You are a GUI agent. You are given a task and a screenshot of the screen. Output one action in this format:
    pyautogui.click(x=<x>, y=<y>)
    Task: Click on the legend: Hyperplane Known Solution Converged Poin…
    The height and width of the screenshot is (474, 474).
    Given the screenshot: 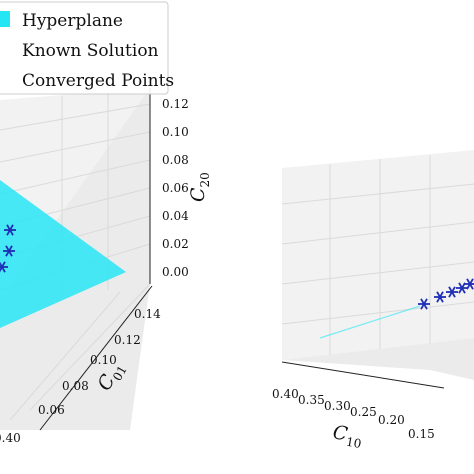 What is the action you would take?
    pyautogui.click(x=87, y=48)
    